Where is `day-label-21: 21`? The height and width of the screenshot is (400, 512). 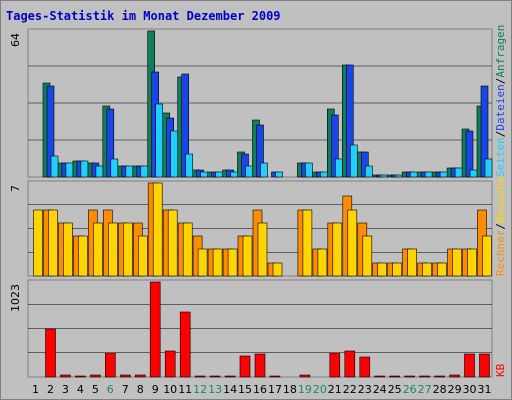
day-label-21: 21 is located at coordinates (335, 389).